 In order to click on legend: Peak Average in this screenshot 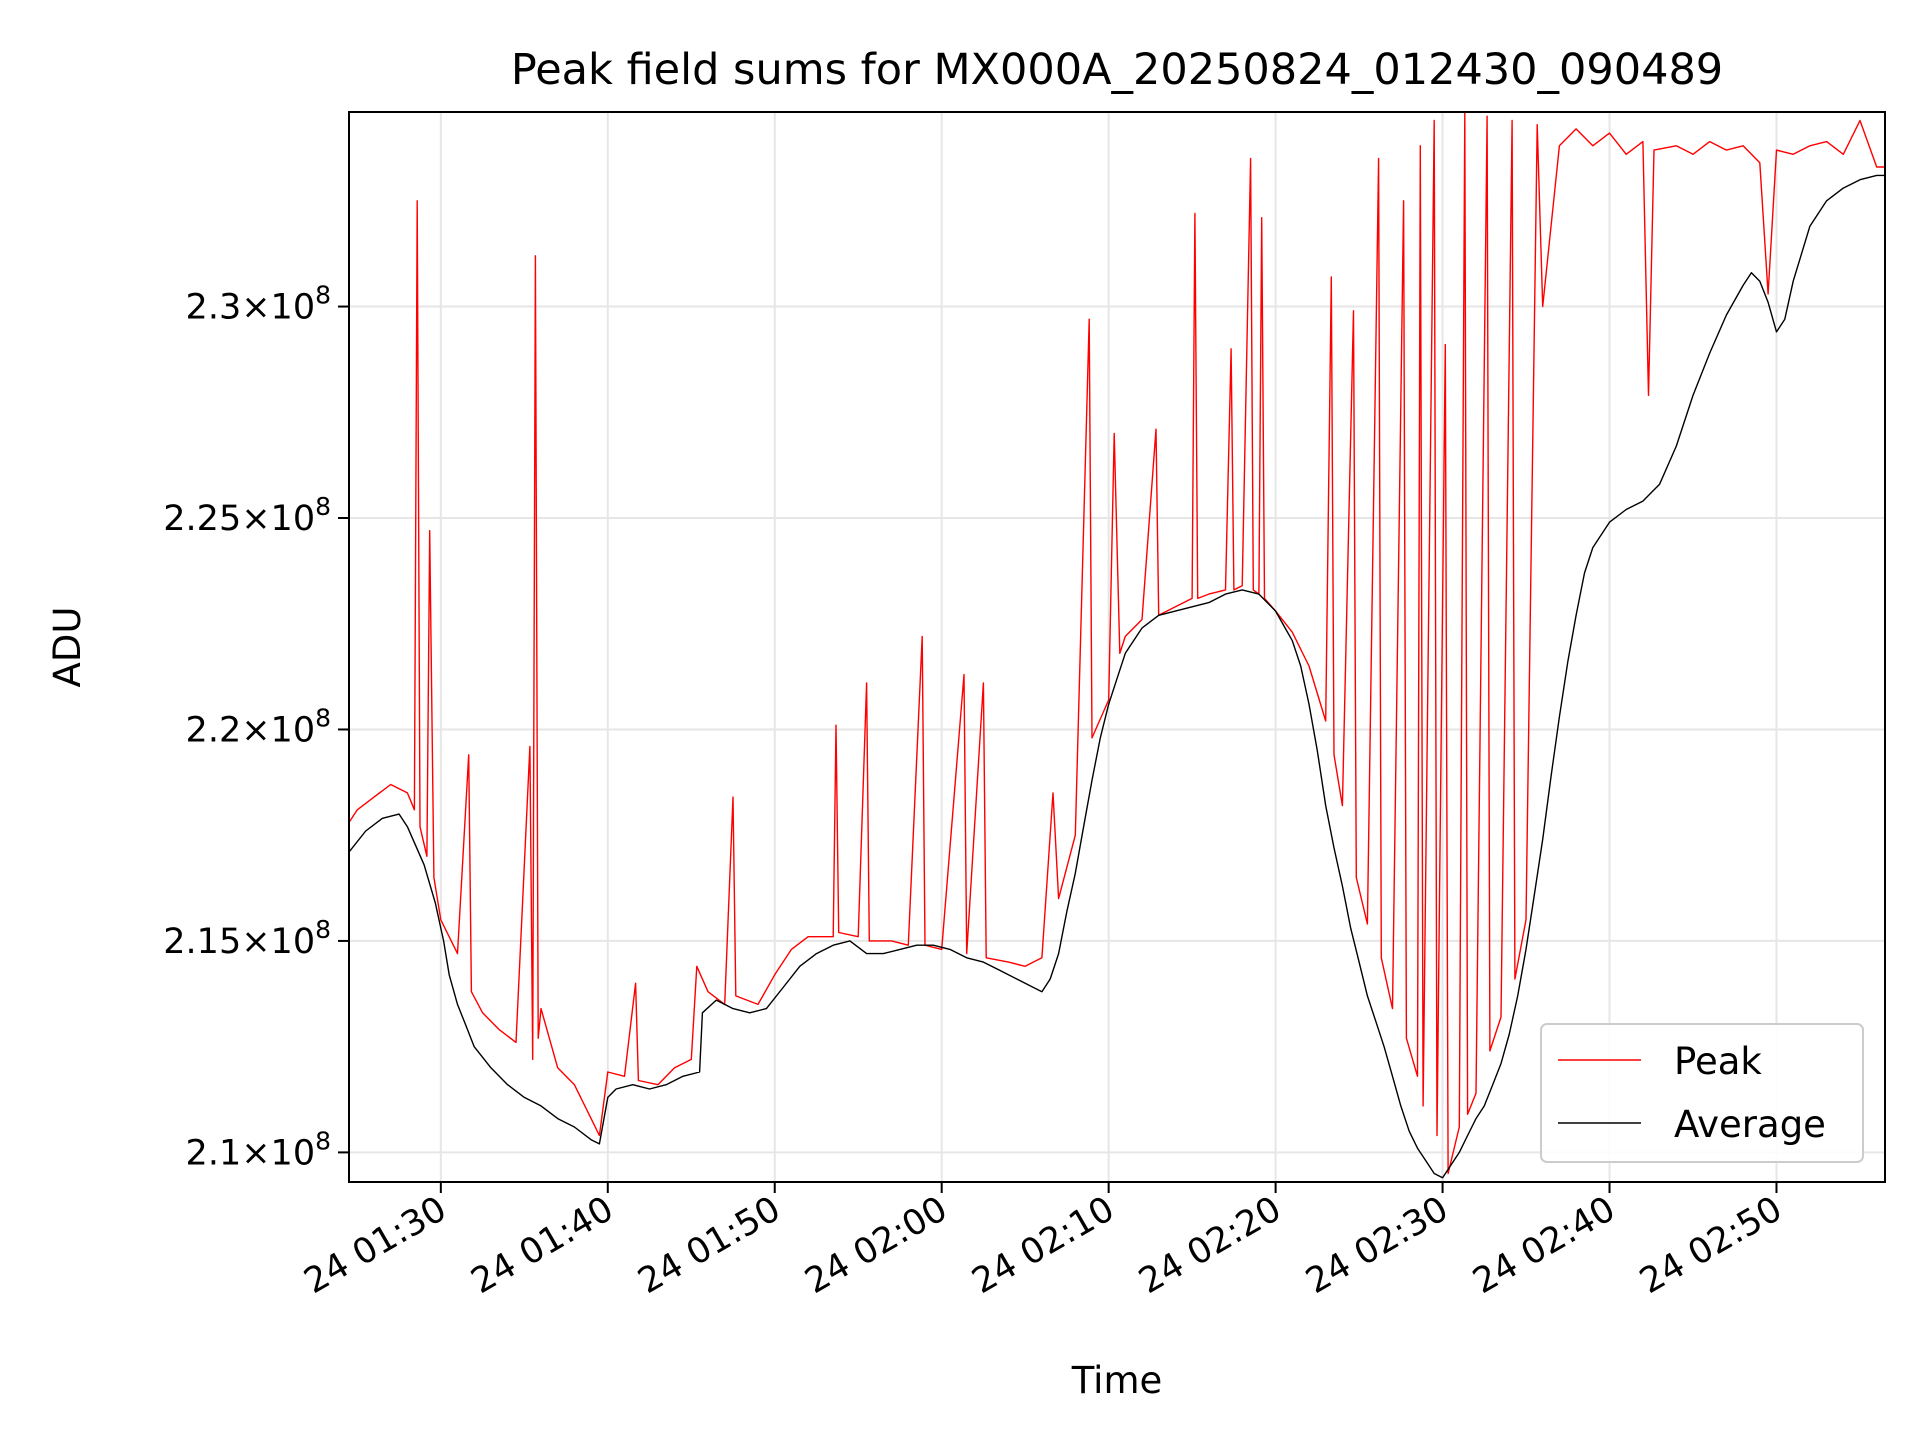, I will do `click(1702, 1093)`.